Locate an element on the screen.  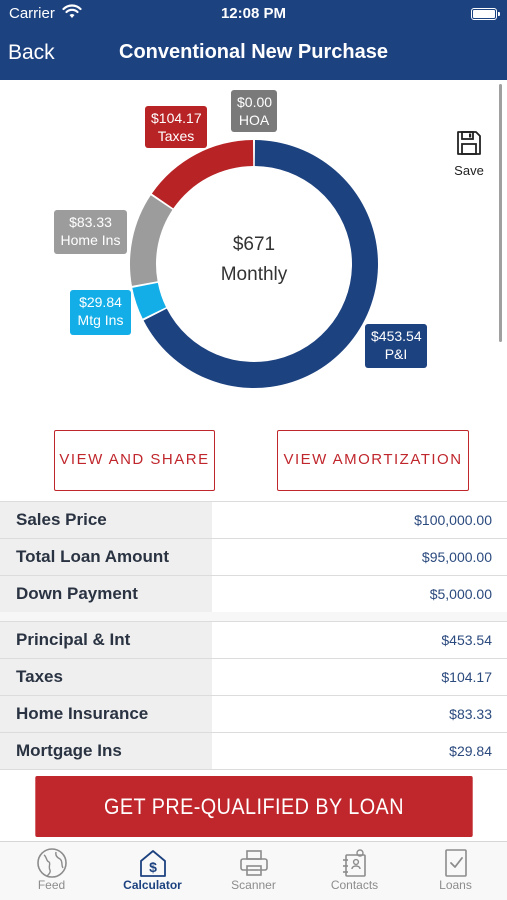
floppy-disk-icon is located at coordinates (469, 145).